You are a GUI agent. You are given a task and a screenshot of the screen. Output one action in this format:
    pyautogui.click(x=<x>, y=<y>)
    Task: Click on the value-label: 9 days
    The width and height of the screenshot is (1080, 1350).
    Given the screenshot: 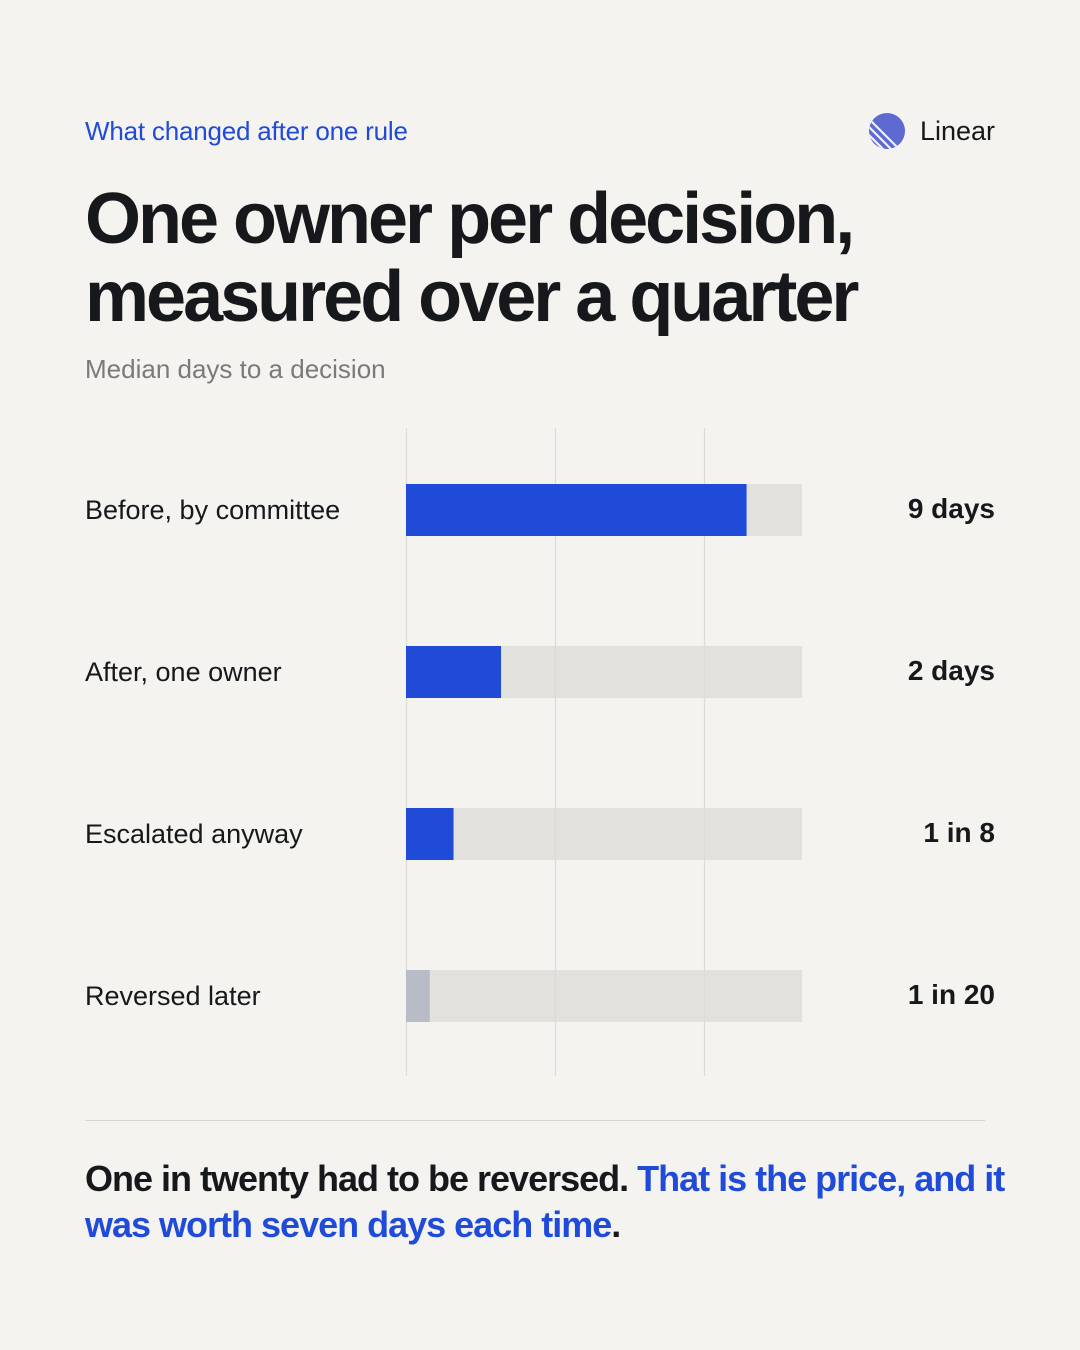 What is the action you would take?
    pyautogui.click(x=951, y=508)
    